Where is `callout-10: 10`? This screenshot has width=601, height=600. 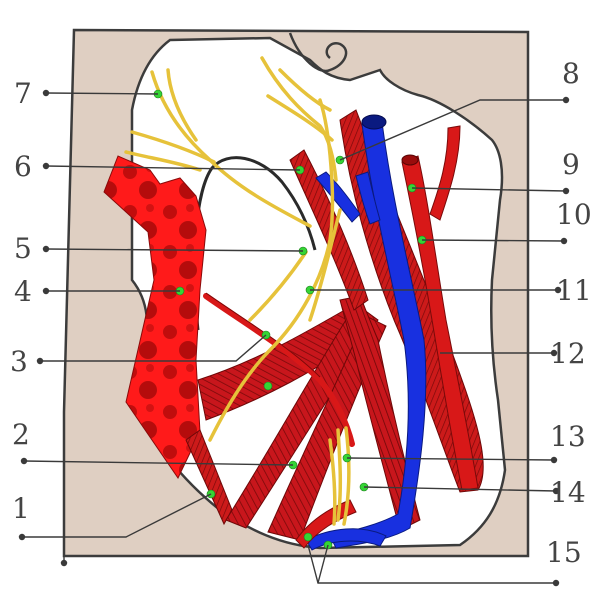 callout-10: 10 is located at coordinates (574, 214).